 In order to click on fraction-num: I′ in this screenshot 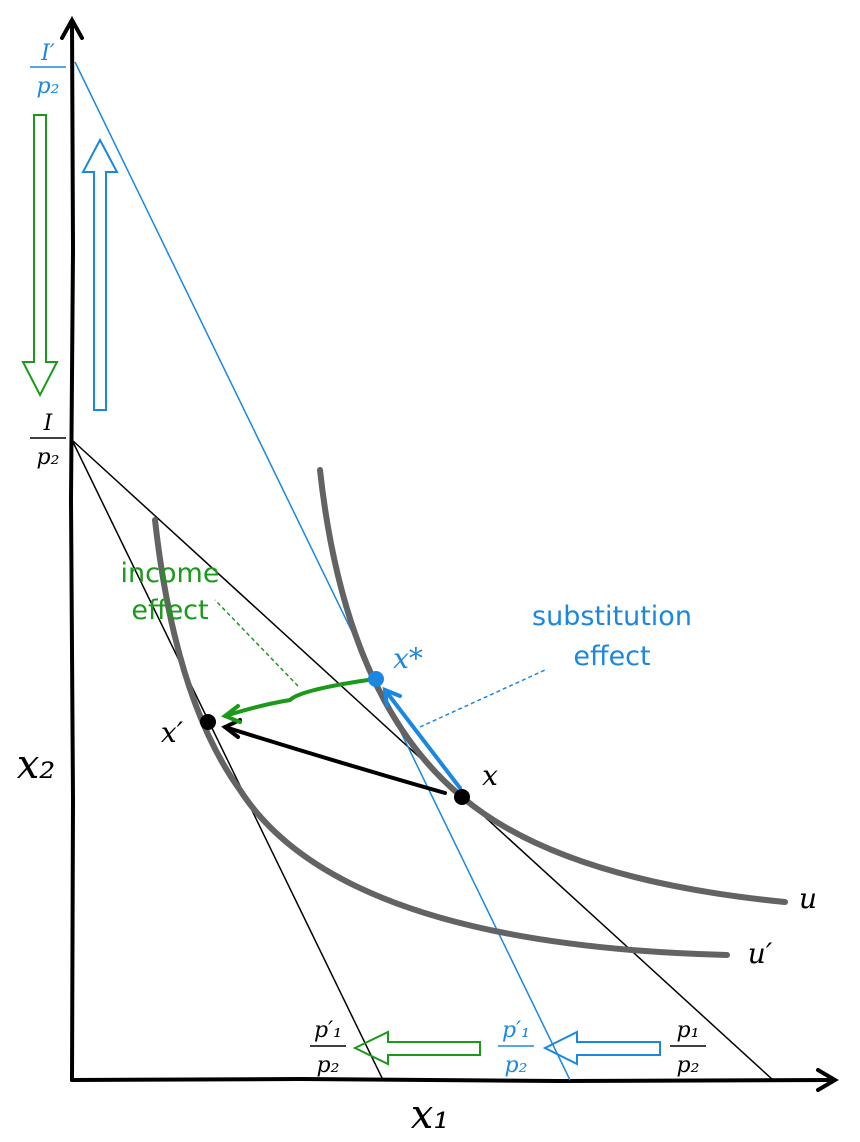, I will do `click(47, 53)`.